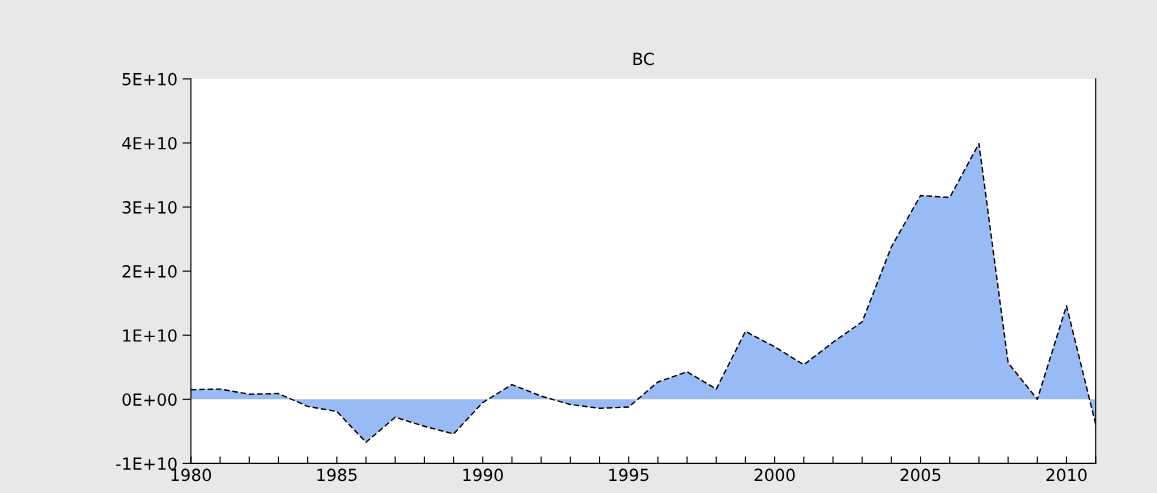 Image resolution: width=1157 pixels, height=493 pixels. Describe the element at coordinates (483, 475) in the screenshot. I see `x-tick-label: 1990` at that location.